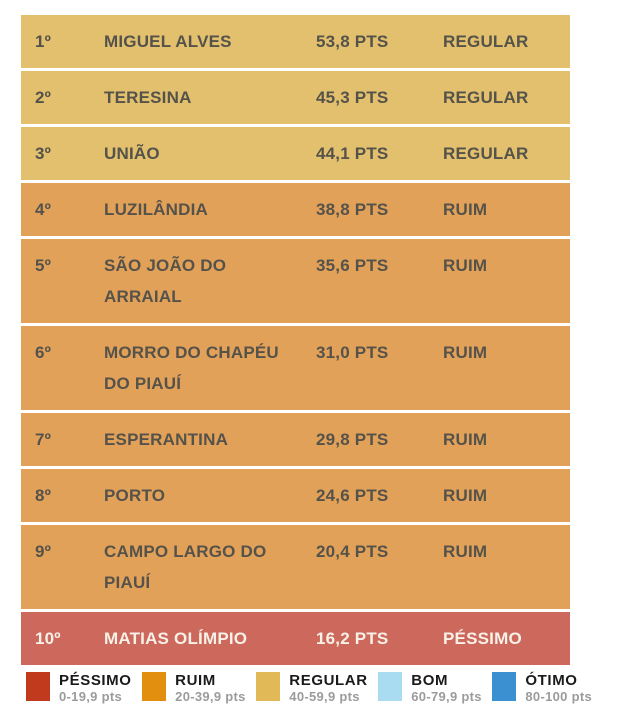 The height and width of the screenshot is (728, 617). What do you see at coordinates (43, 495) in the screenshot?
I see `rank-cell: 8º` at bounding box center [43, 495].